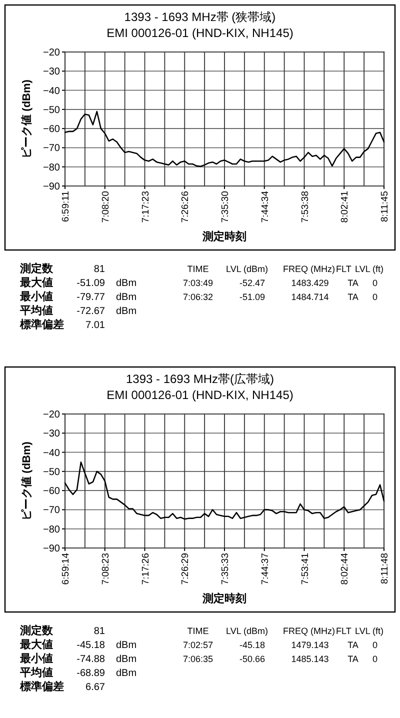  Describe the element at coordinates (225, 569) in the screenshot. I see `x-tick-label: 7:35:33` at that location.